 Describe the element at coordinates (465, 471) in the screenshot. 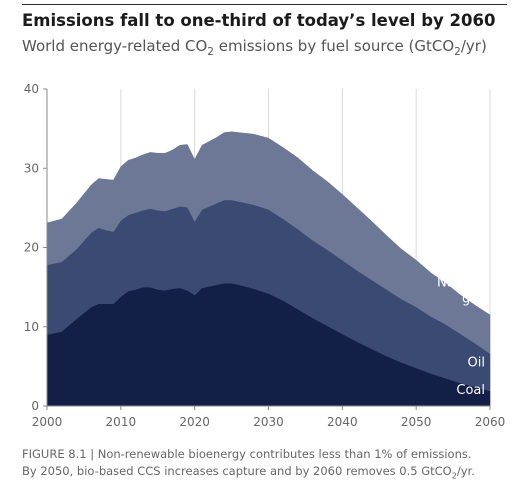

I see `caption-part: /yr.` at that location.